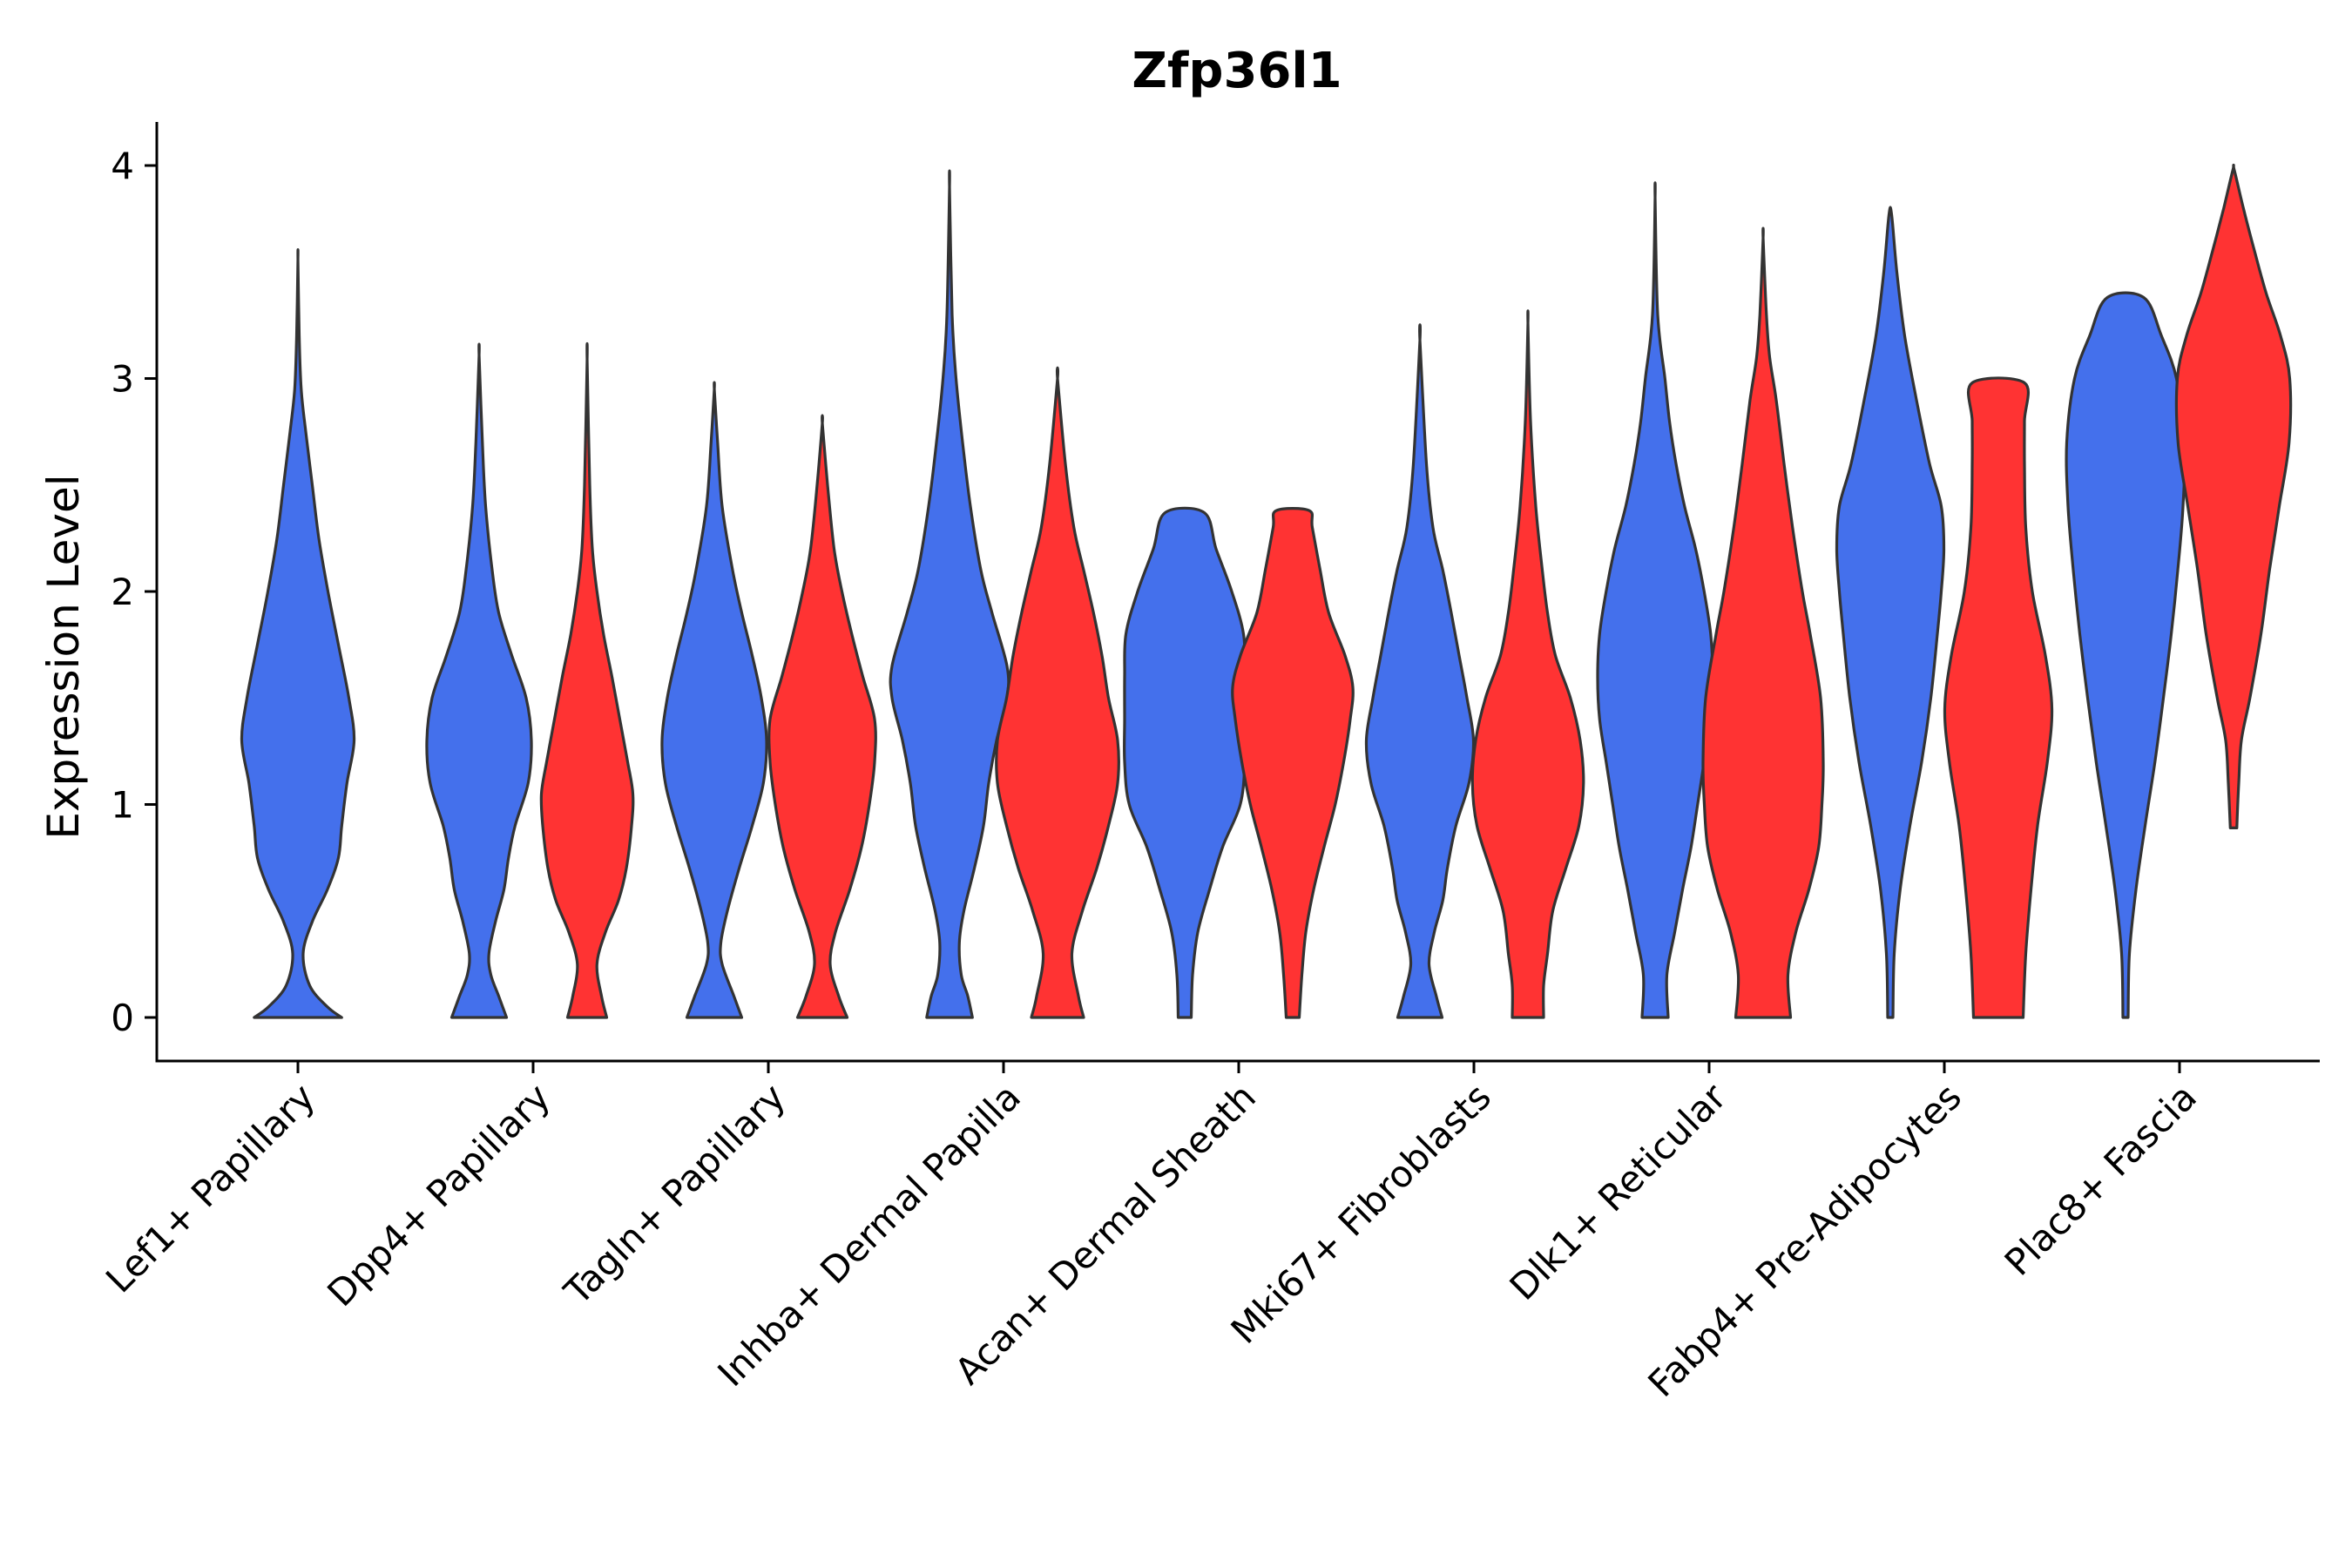  Describe the element at coordinates (1057, 692) in the screenshot. I see `violin-7-red` at that location.